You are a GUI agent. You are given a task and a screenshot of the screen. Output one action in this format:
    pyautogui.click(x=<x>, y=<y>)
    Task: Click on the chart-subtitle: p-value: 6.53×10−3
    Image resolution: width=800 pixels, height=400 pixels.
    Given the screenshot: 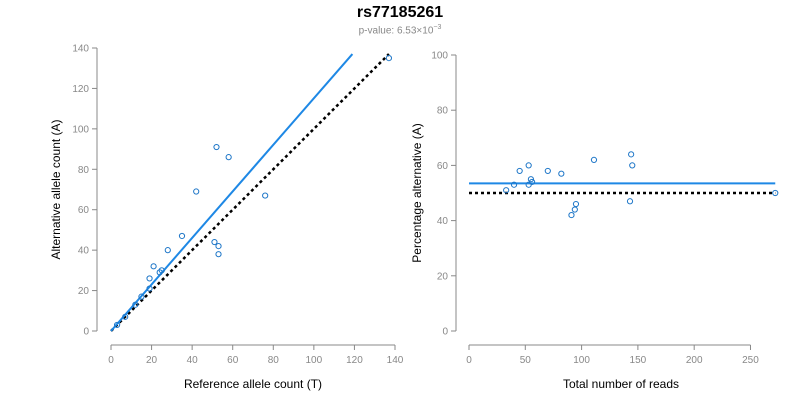 What is the action you would take?
    pyautogui.click(x=400, y=30)
    